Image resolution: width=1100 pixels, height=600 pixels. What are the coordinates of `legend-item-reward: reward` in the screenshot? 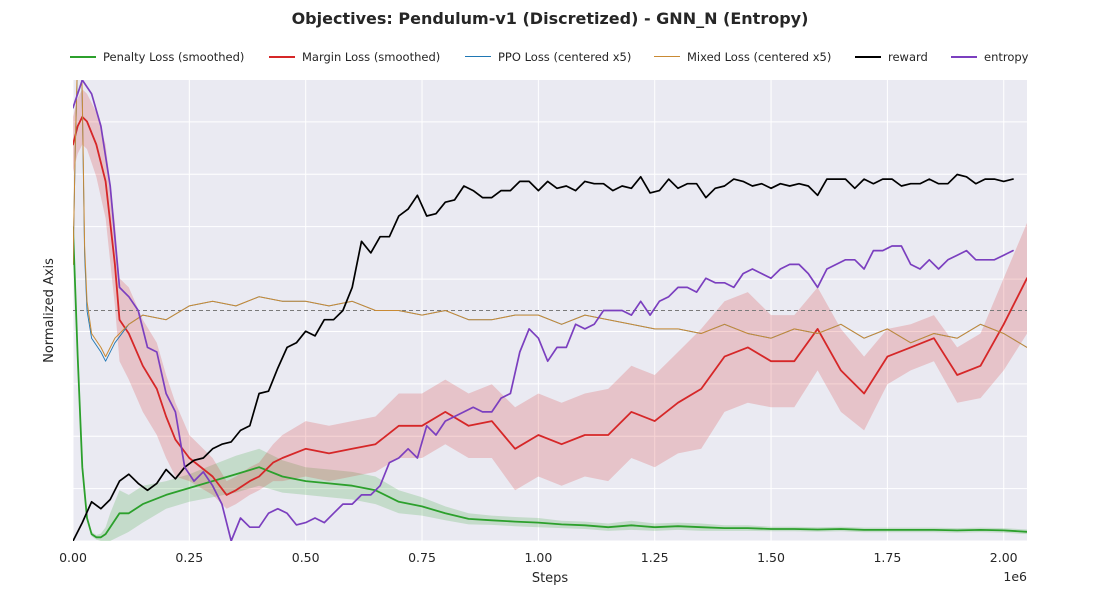 It's located at (891, 59).